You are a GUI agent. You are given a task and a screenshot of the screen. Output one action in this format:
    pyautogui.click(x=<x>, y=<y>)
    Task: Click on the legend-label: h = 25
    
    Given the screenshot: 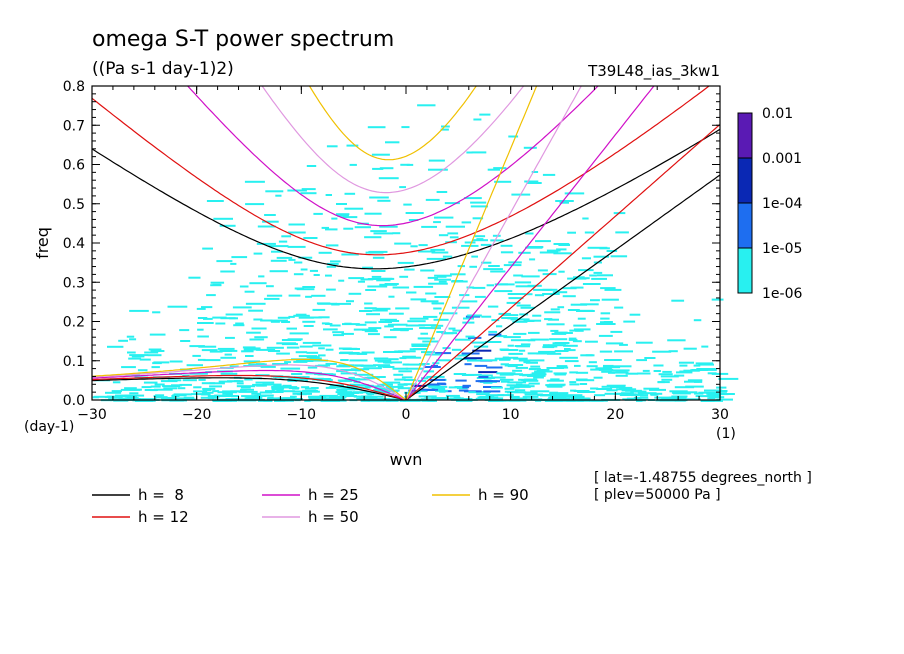 What is the action you would take?
    pyautogui.click(x=333, y=495)
    